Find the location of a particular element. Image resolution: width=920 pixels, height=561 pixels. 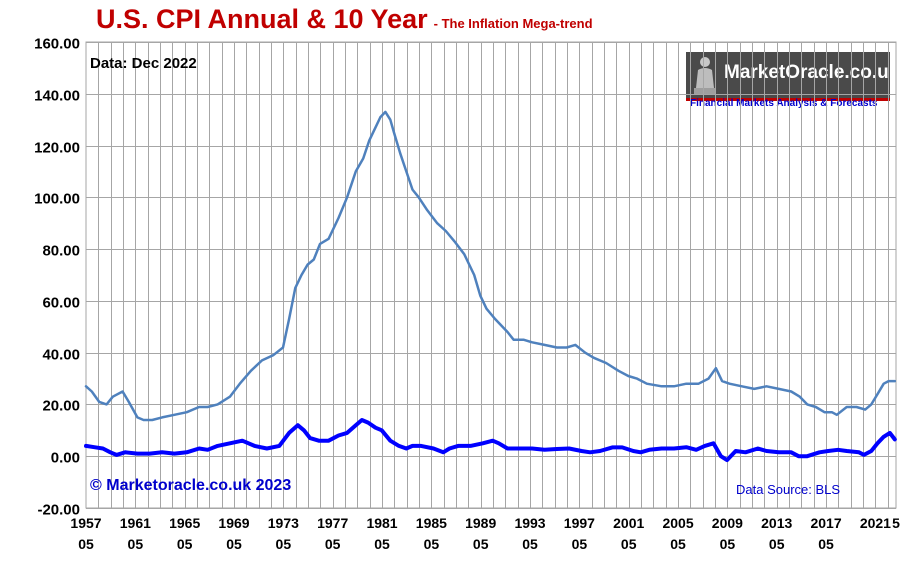

y-tick-label: -20.00 is located at coordinates (58, 510).